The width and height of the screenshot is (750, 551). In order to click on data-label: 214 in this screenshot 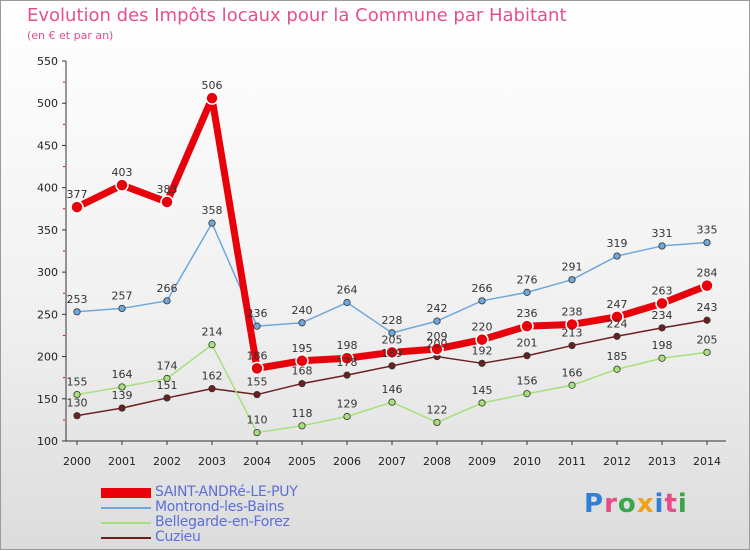, I will do `click(212, 332)`.